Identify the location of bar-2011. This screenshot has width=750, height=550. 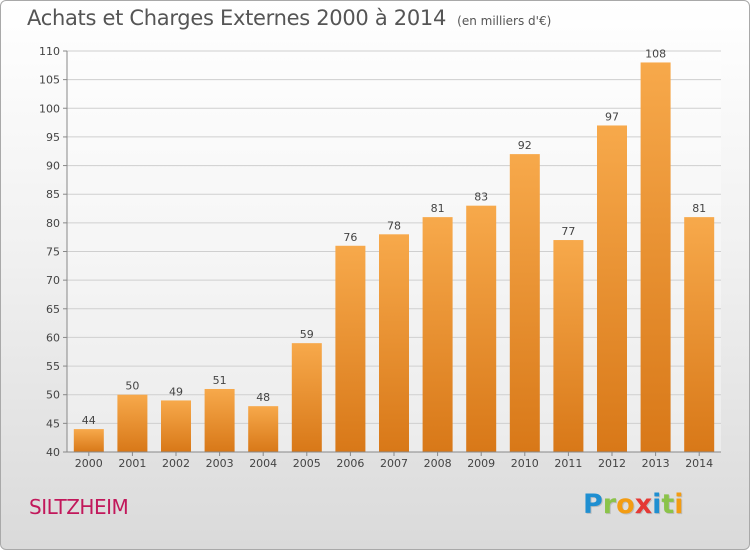
(568, 346).